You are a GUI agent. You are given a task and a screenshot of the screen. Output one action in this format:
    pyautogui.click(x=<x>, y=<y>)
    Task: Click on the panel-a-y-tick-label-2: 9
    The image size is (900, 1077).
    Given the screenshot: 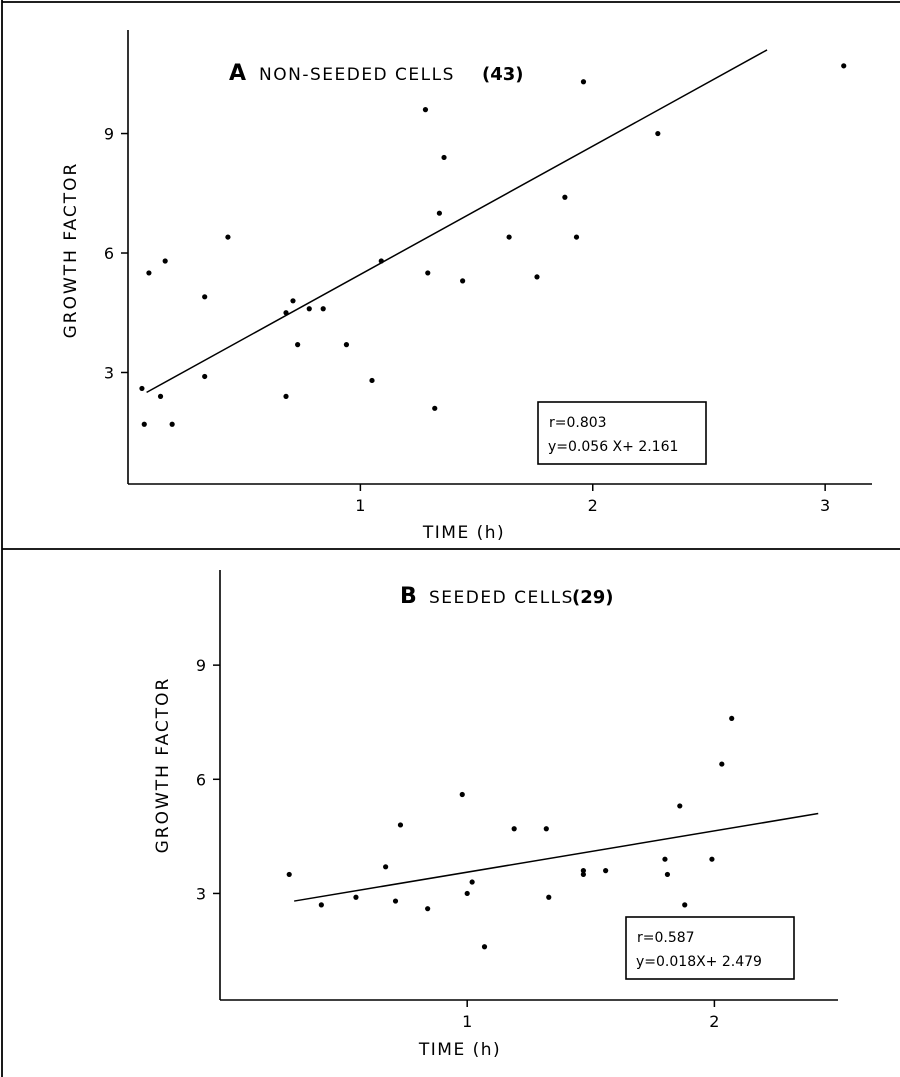 What is the action you would take?
    pyautogui.click(x=109, y=134)
    